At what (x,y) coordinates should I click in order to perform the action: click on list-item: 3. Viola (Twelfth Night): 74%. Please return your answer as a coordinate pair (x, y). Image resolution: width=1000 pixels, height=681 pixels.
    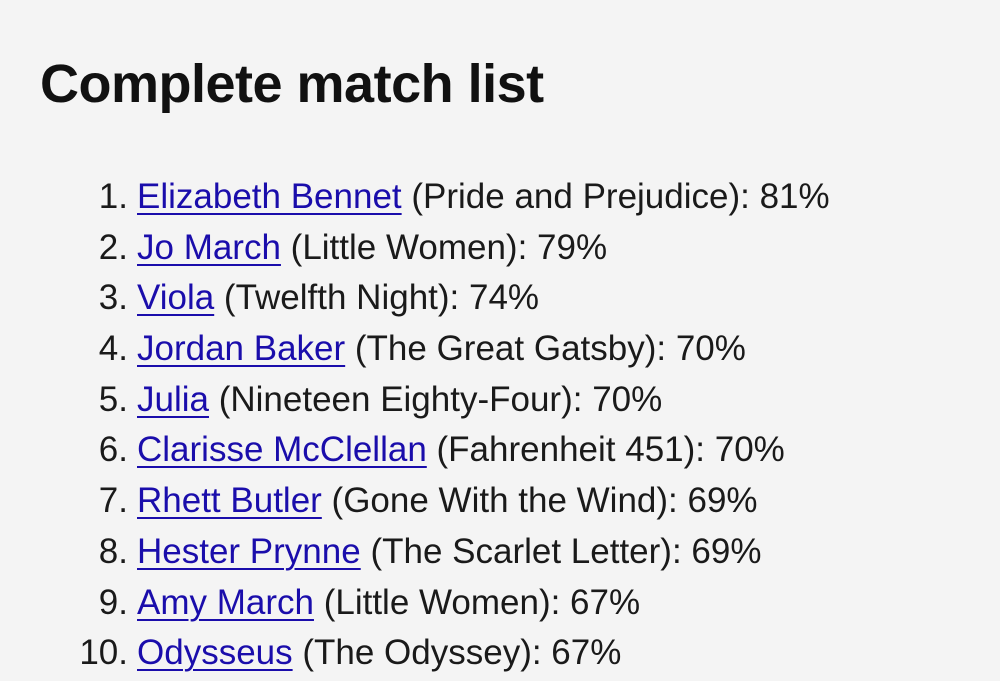
    Looking at the image, I should click on (415, 298).